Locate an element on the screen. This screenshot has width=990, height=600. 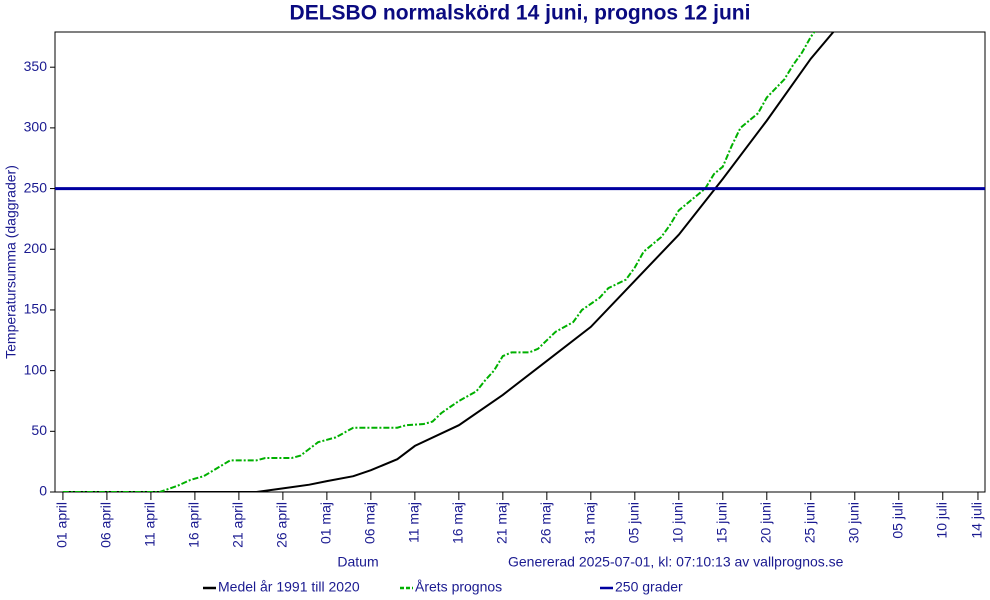
y-tick-label: 50 is located at coordinates (39, 430).